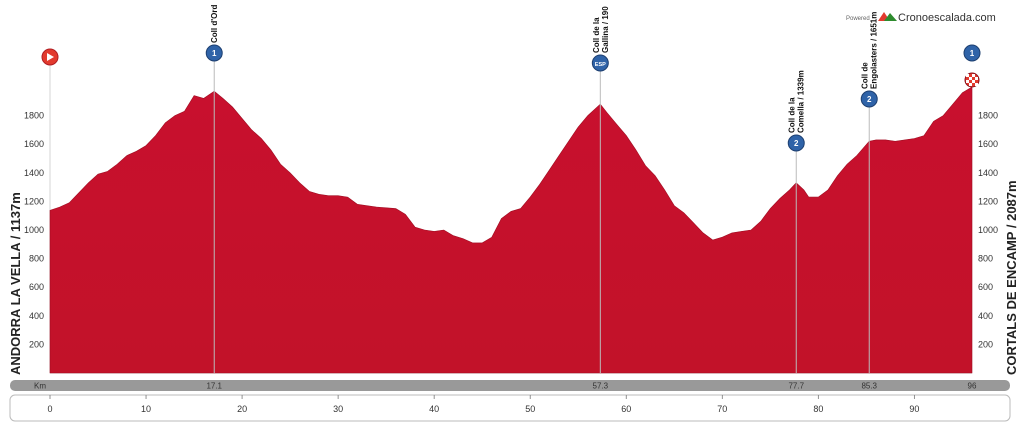 The height and width of the screenshot is (429, 1024). What do you see at coordinates (601, 386) in the screenshot?
I see `km-marker-label: 57.3` at bounding box center [601, 386].